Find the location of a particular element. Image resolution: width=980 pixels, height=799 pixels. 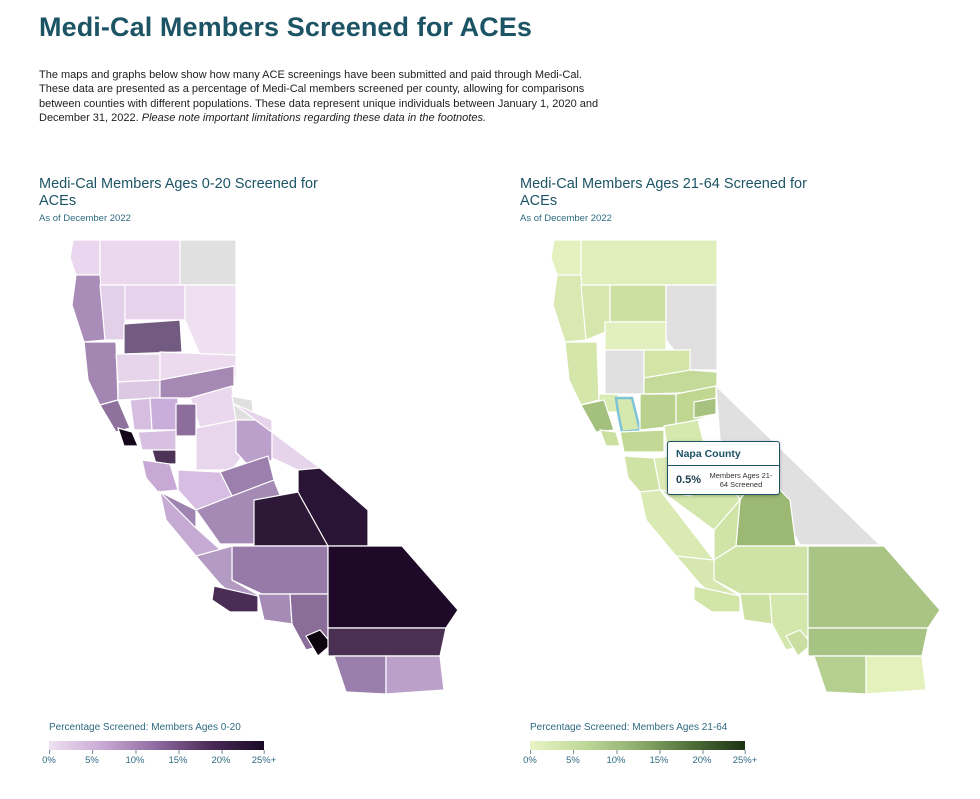

tooltip-divider is located at coordinates (723, 465).